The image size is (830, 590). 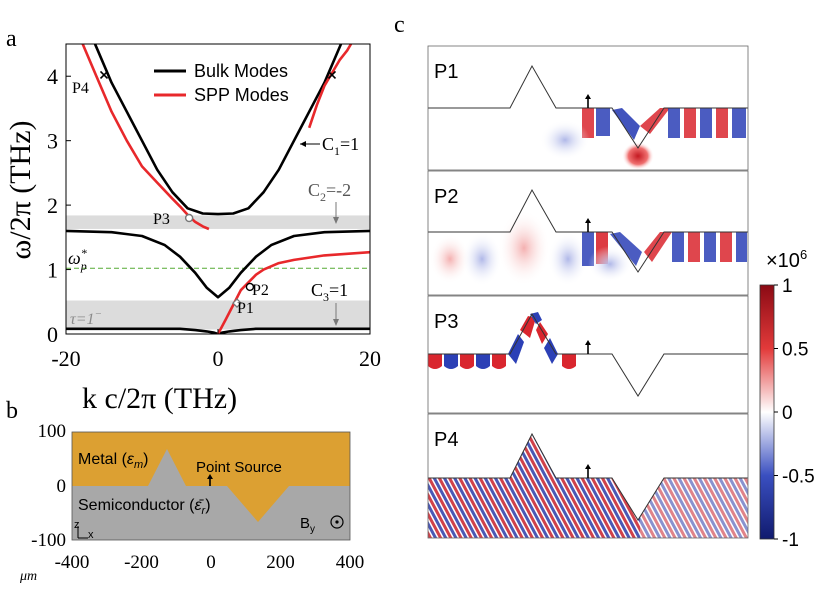 What do you see at coordinates (12, 411) in the screenshot?
I see `panel-b-label: b` at bounding box center [12, 411].